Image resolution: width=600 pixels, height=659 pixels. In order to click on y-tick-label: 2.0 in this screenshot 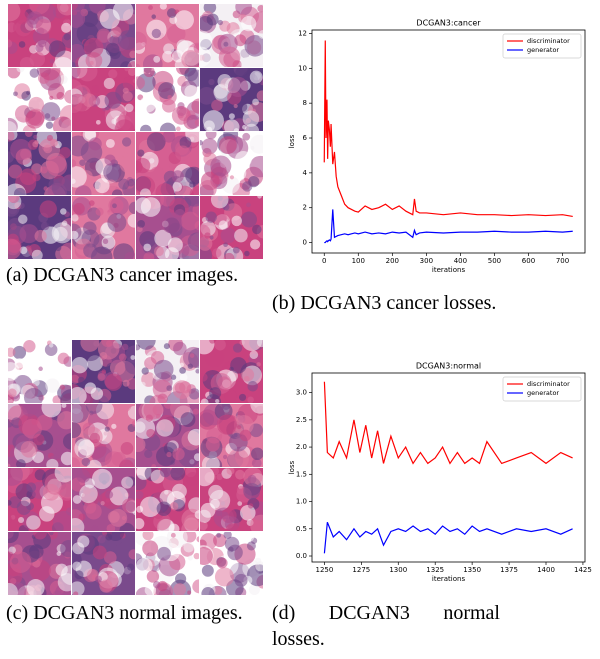, I will do `click(301, 447)`.